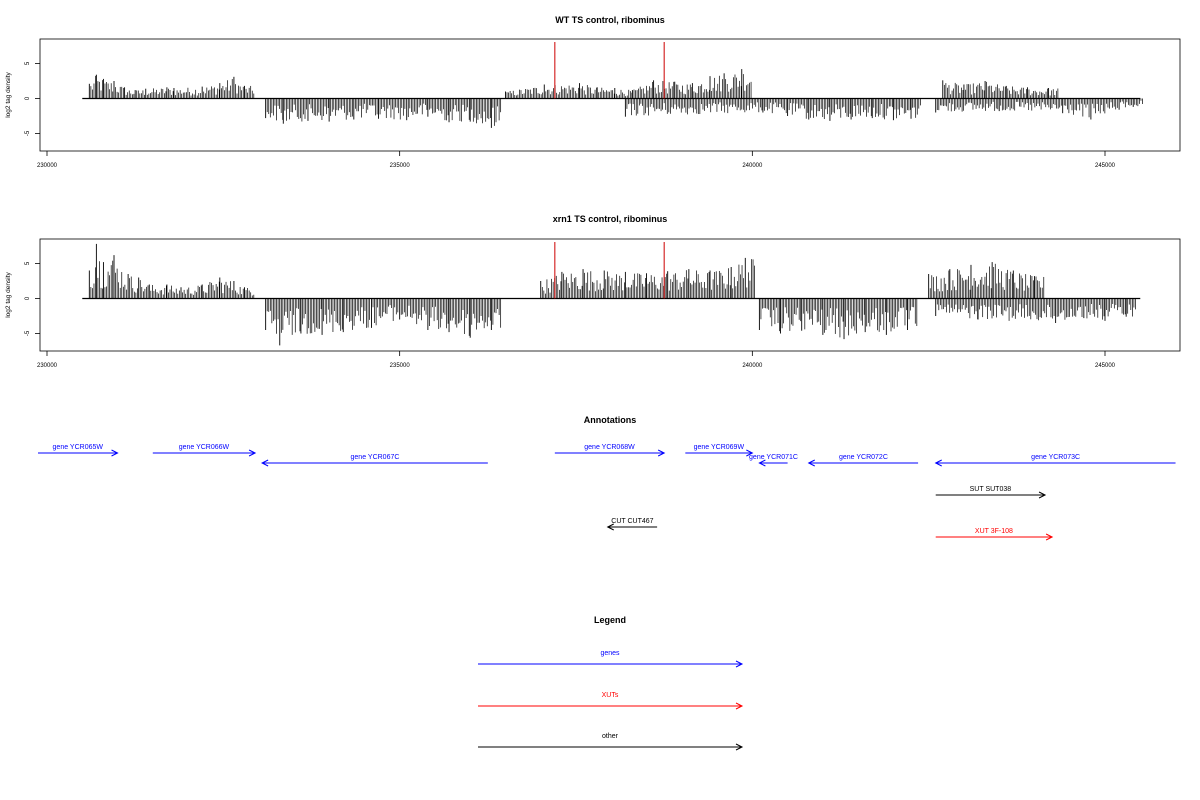 The height and width of the screenshot is (800, 1200). I want to click on annotation-feature: gene YCR068W, so click(610, 450).